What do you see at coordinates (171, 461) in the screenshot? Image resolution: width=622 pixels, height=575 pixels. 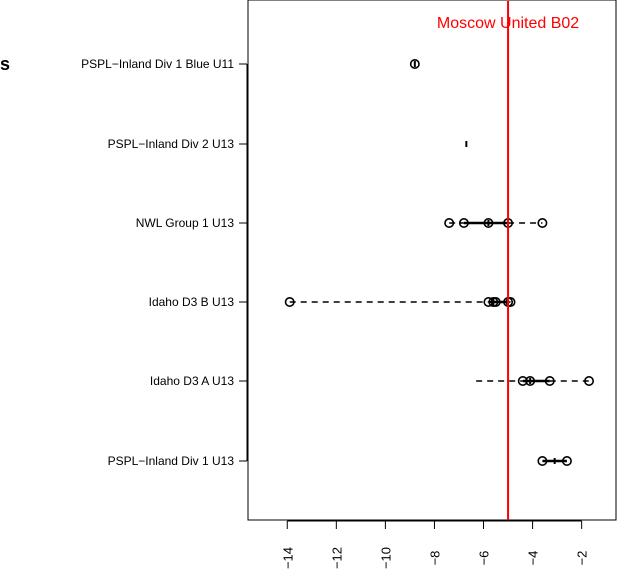 I see `y-tick-label: PSPL−Inland Div 1 U13` at bounding box center [171, 461].